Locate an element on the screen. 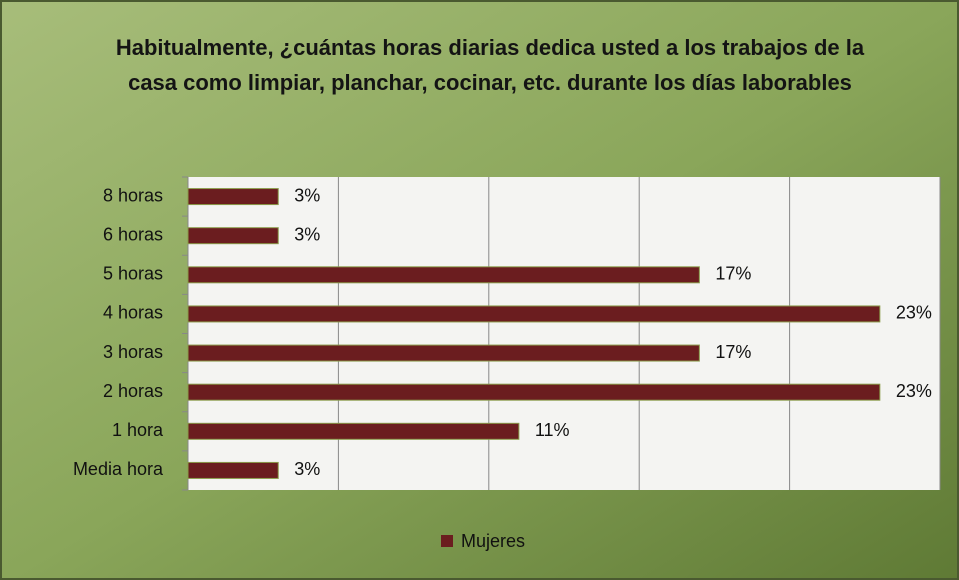 This screenshot has height=580, width=959. y-tick-label: 1 hora is located at coordinates (138, 430).